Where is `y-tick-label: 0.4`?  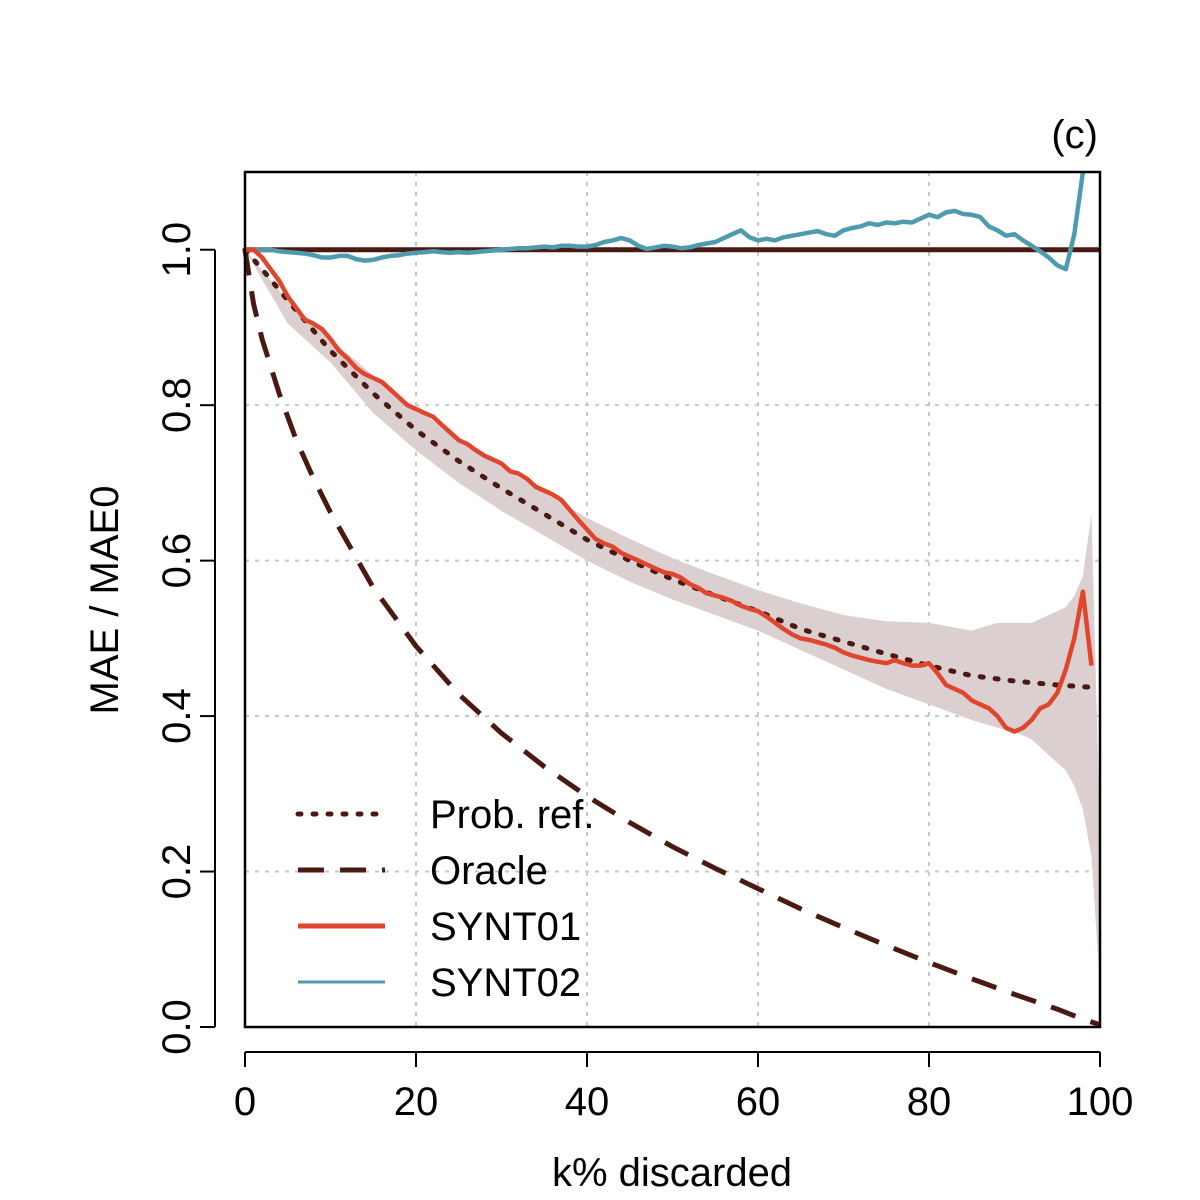 y-tick-label: 0.4 is located at coordinates (177, 716).